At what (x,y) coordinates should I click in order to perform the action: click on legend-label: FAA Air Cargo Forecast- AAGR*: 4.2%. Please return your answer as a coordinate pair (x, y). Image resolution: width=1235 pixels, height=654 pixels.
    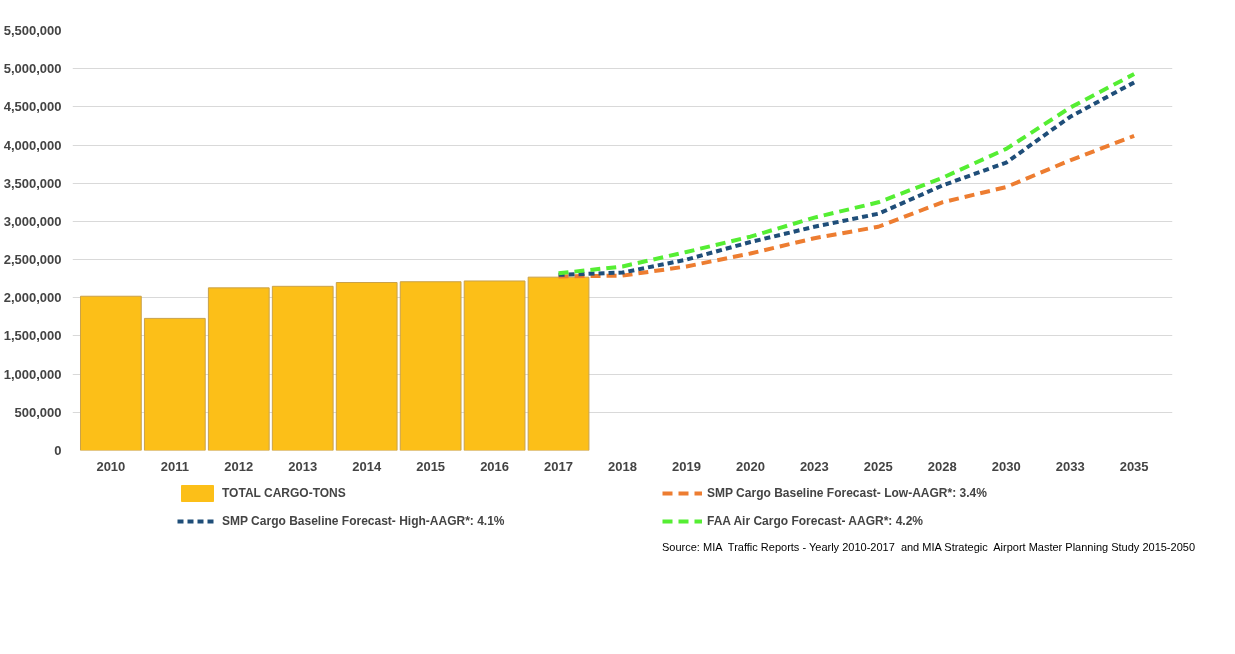
    Looking at the image, I should click on (816, 521).